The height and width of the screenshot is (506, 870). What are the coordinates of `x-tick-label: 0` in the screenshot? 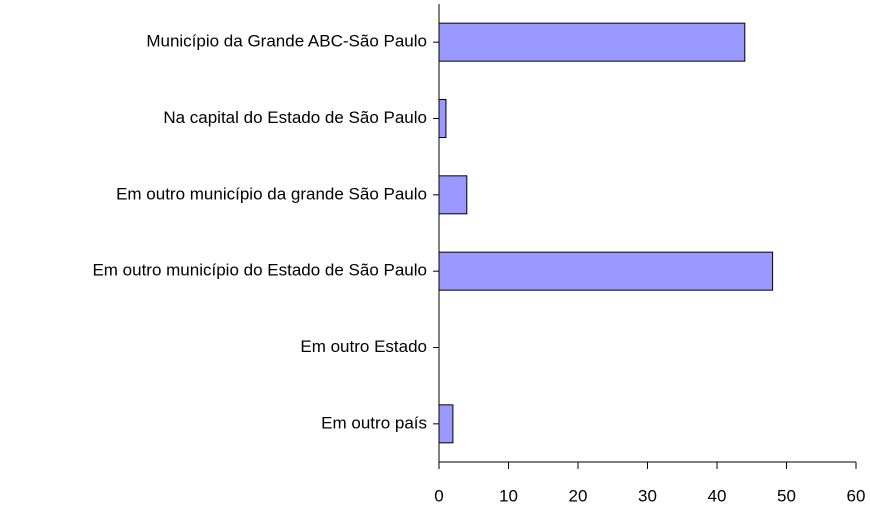 It's located at (438, 495).